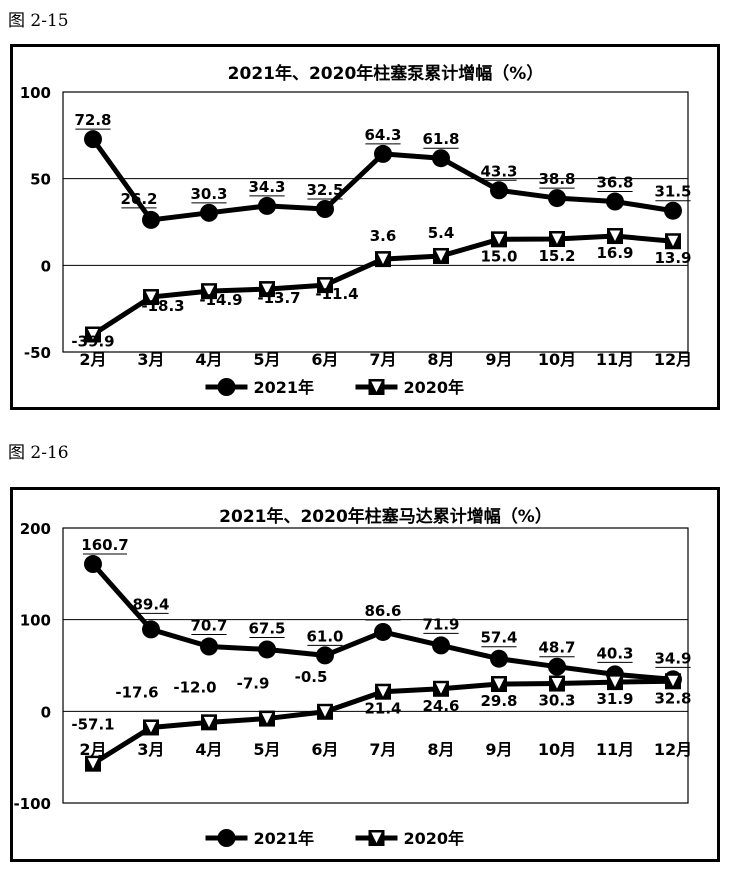 This screenshot has height=874, width=731. Describe the element at coordinates (37, 353) in the screenshot. I see `y-tick-label: -50` at that location.